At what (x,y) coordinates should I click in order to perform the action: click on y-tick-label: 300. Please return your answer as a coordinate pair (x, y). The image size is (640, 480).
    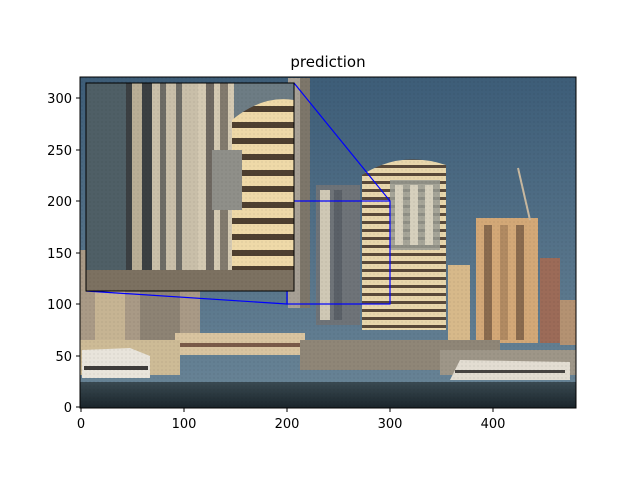
    Looking at the image, I should click on (59, 99).